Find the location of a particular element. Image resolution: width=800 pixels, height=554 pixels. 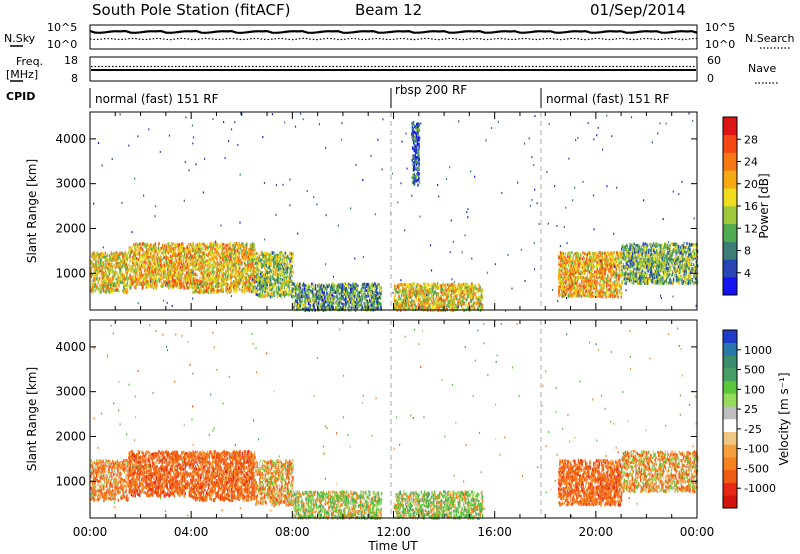

cpid-label: CPID is located at coordinates (20, 96).